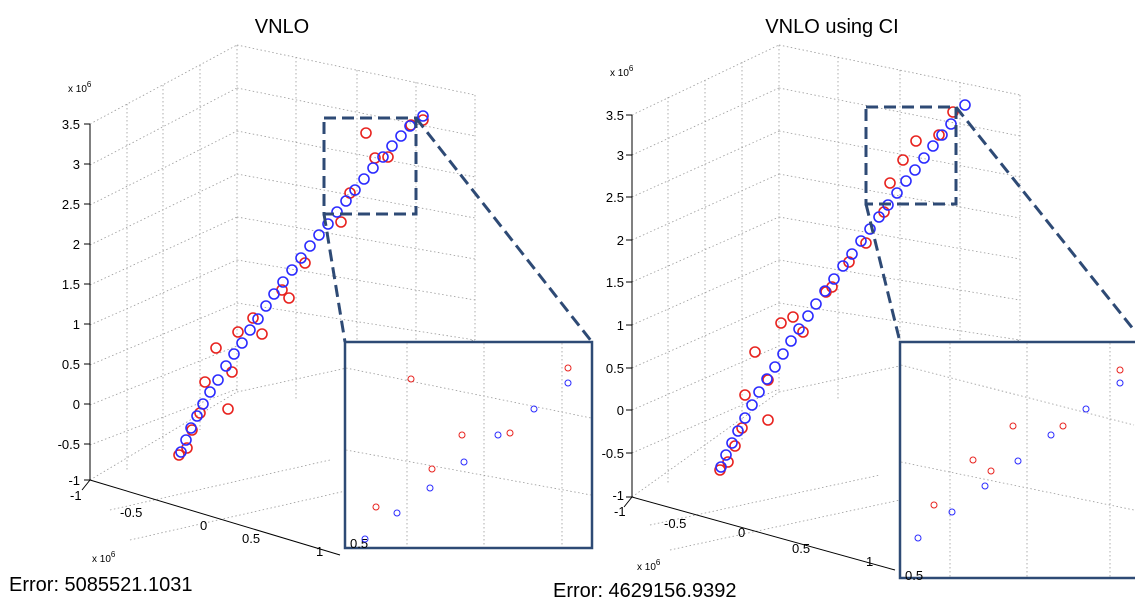 This screenshot has height=603, width=1135. What do you see at coordinates (613, 305) in the screenshot?
I see `z-tick-labels: 3.5 3 2.5 2 1.5 1 0.5 0 -0.5 -1` at bounding box center [613, 305].